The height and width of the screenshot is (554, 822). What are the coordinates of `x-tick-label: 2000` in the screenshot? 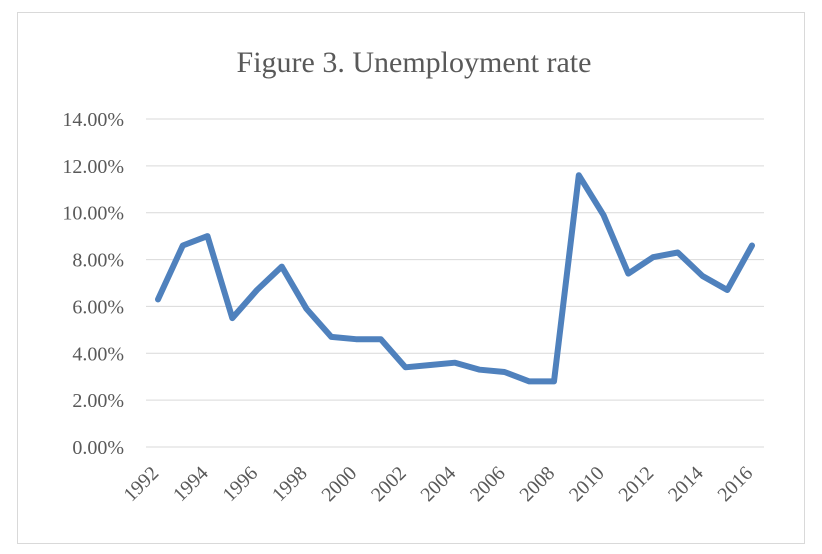 It's located at (339, 484).